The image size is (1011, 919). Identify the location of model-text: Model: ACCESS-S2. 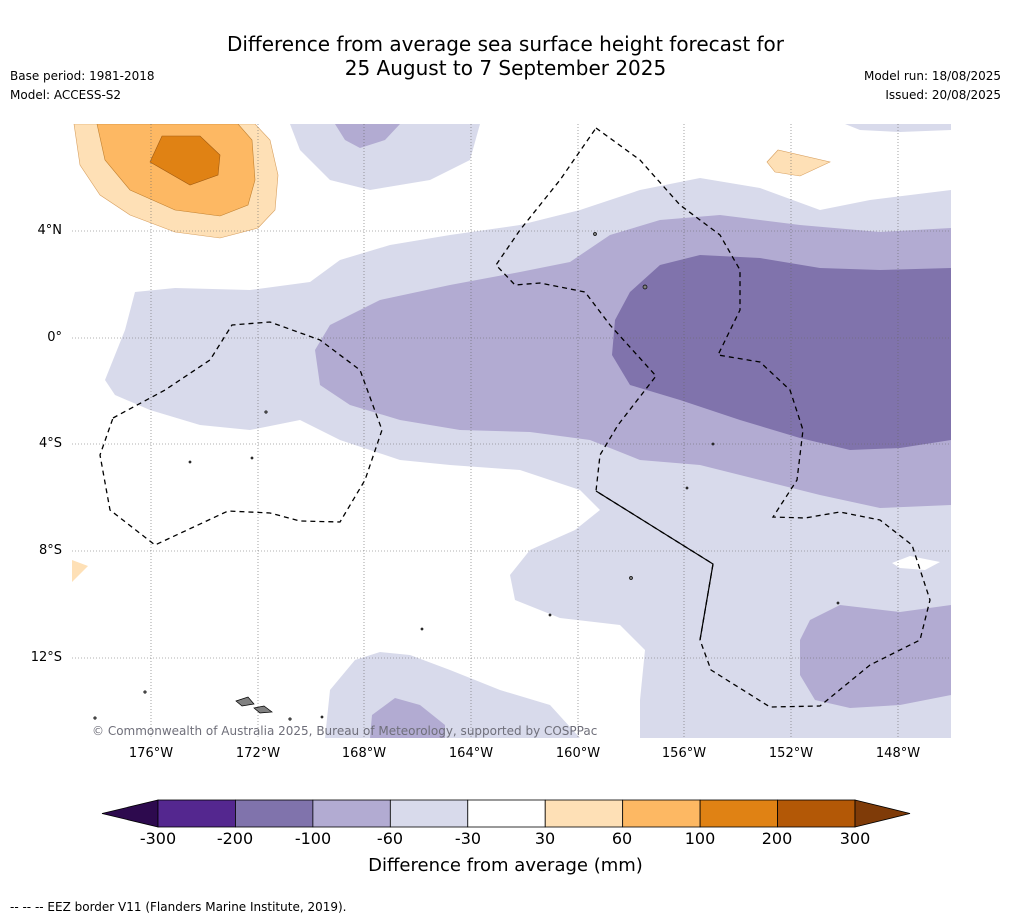
(66, 95).